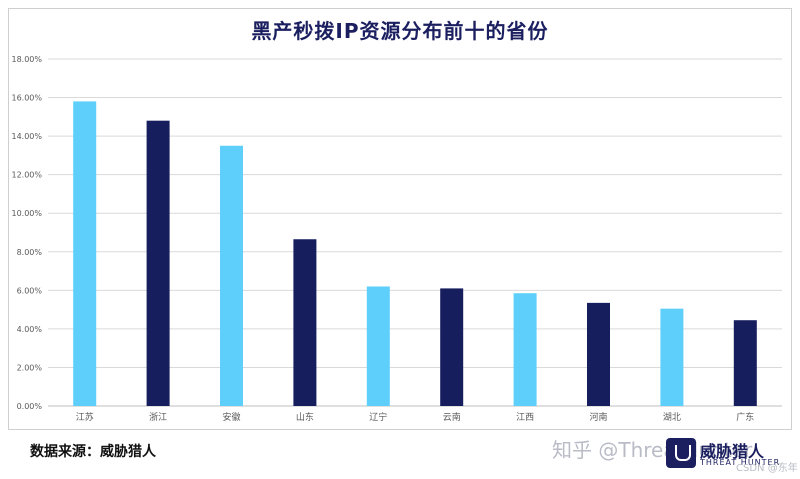  I want to click on y-tick-label: 18.00%, so click(26, 59).